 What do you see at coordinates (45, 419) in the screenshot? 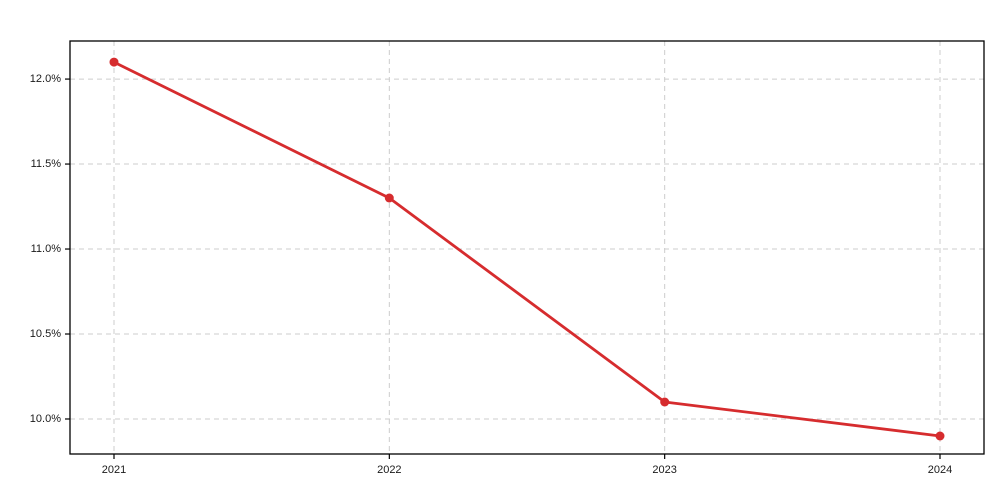
I see `y-tick-label: 10.0%` at bounding box center [45, 419].